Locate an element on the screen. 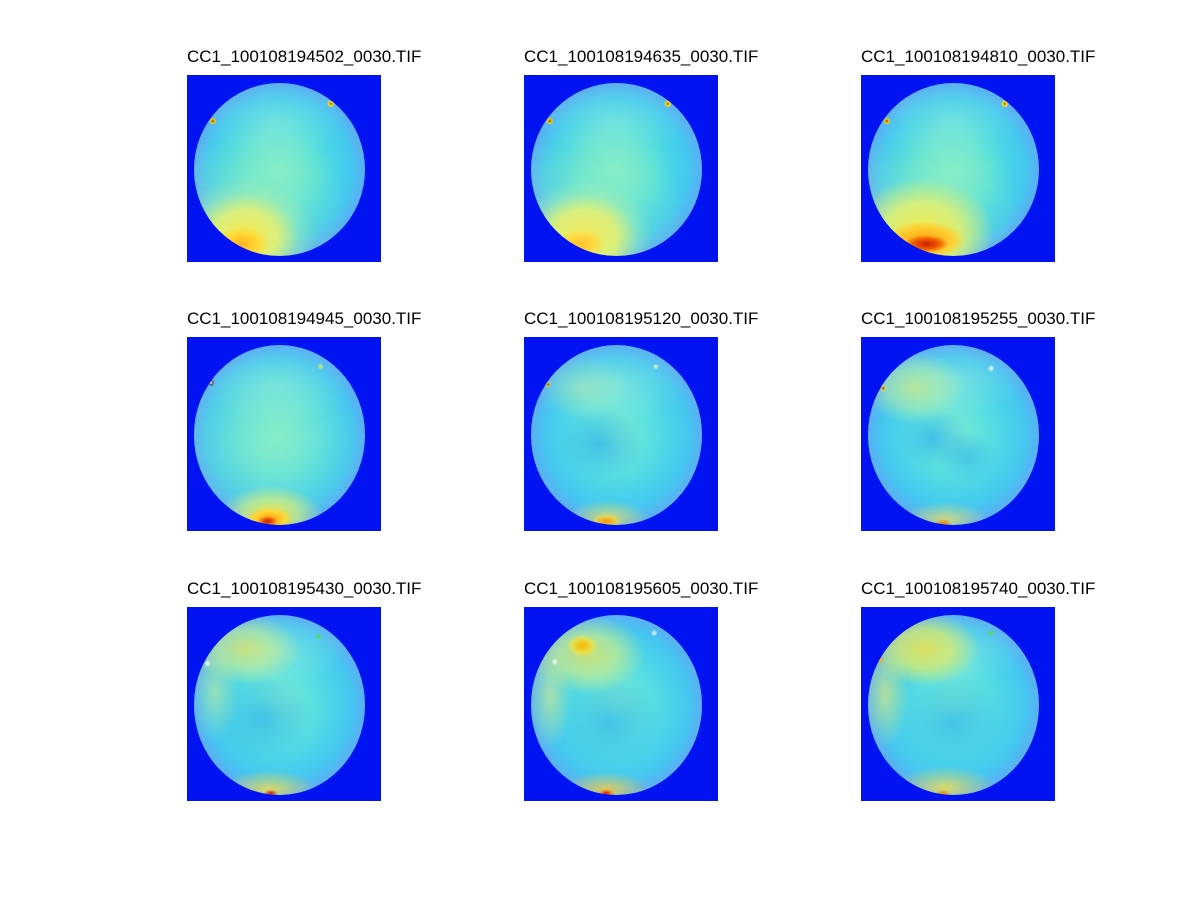 Image resolution: width=1201 pixels, height=901 pixels. subplot-title: CC1_100108194810_0030.TIF is located at coordinates (978, 56).